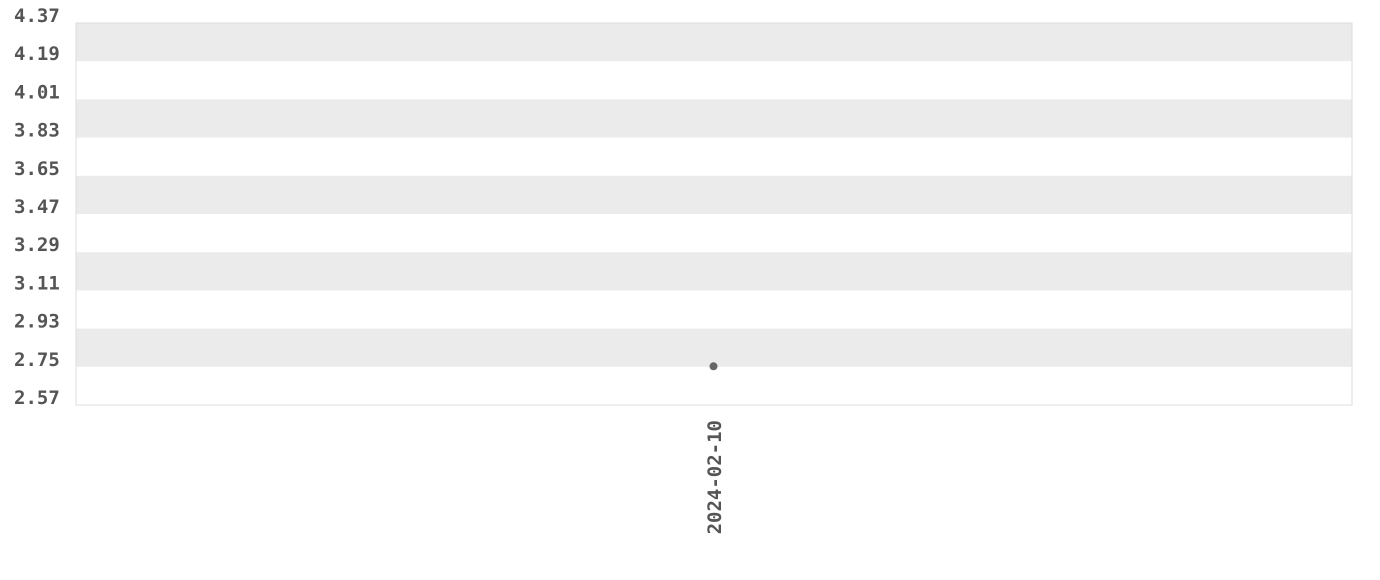 This screenshot has width=1380, height=580. I want to click on x-axis: 2024-02-10, so click(715, 477).